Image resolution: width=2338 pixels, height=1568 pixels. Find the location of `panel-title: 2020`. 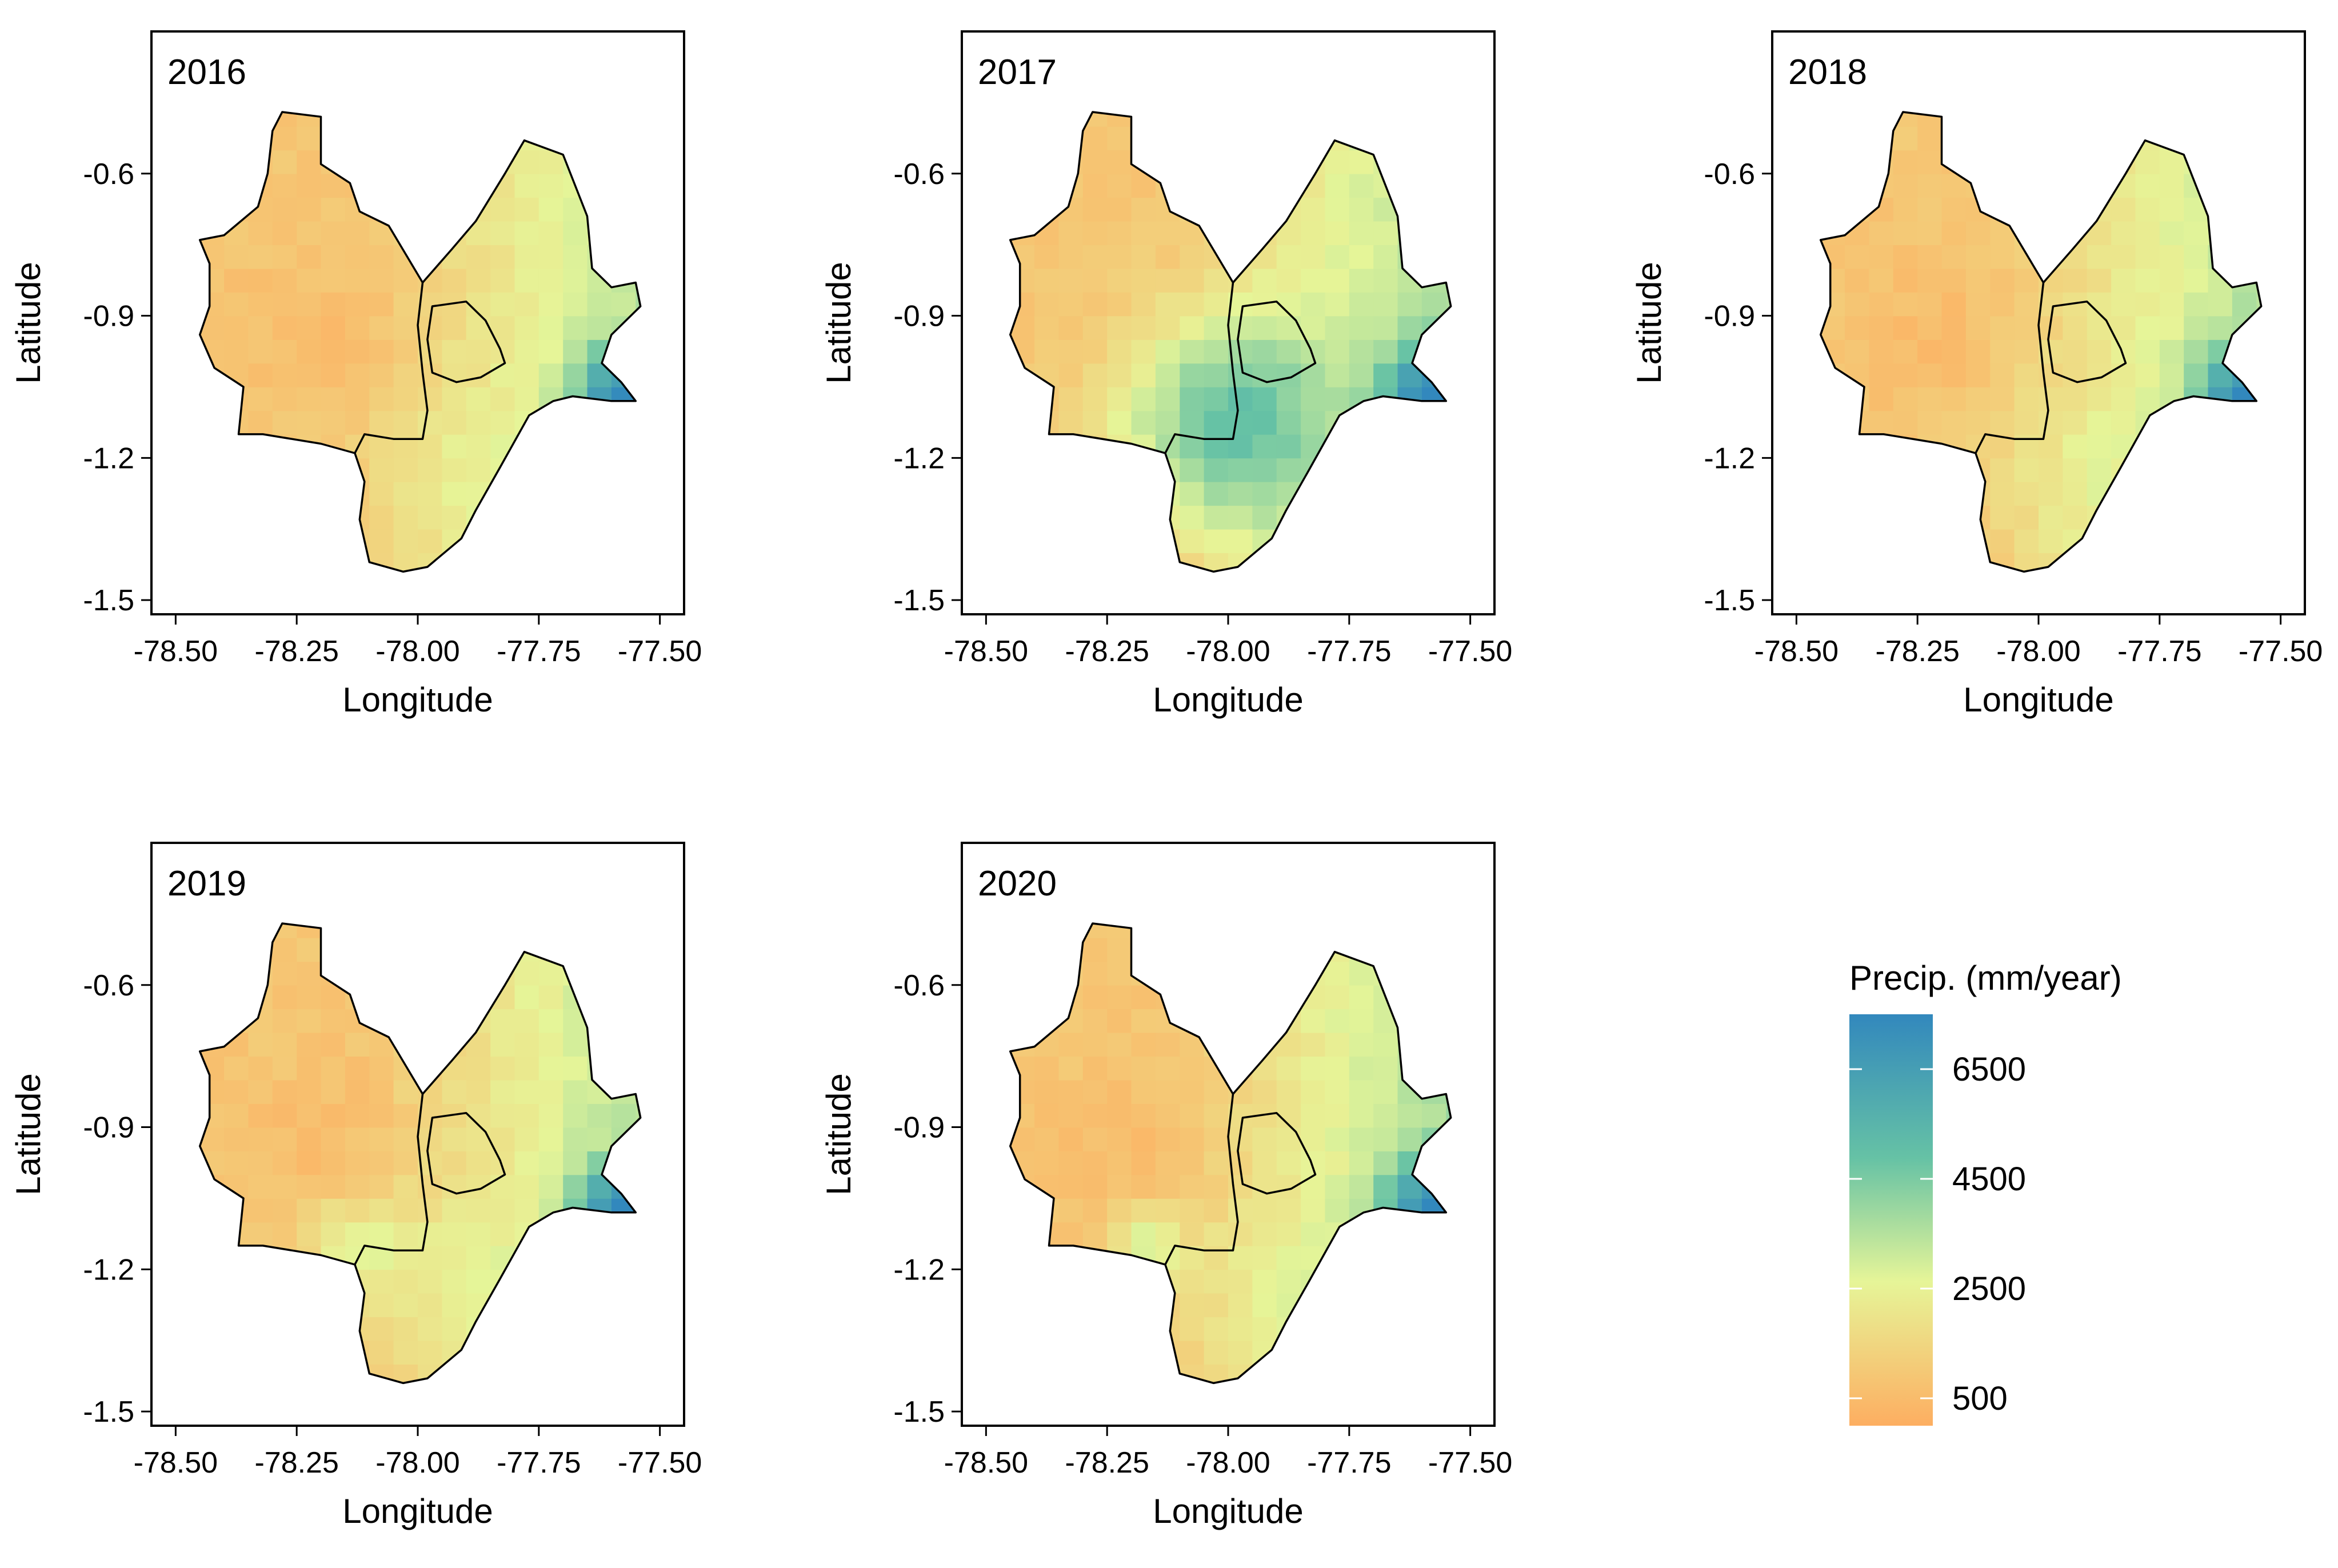

panel-title: 2020 is located at coordinates (1017, 883).